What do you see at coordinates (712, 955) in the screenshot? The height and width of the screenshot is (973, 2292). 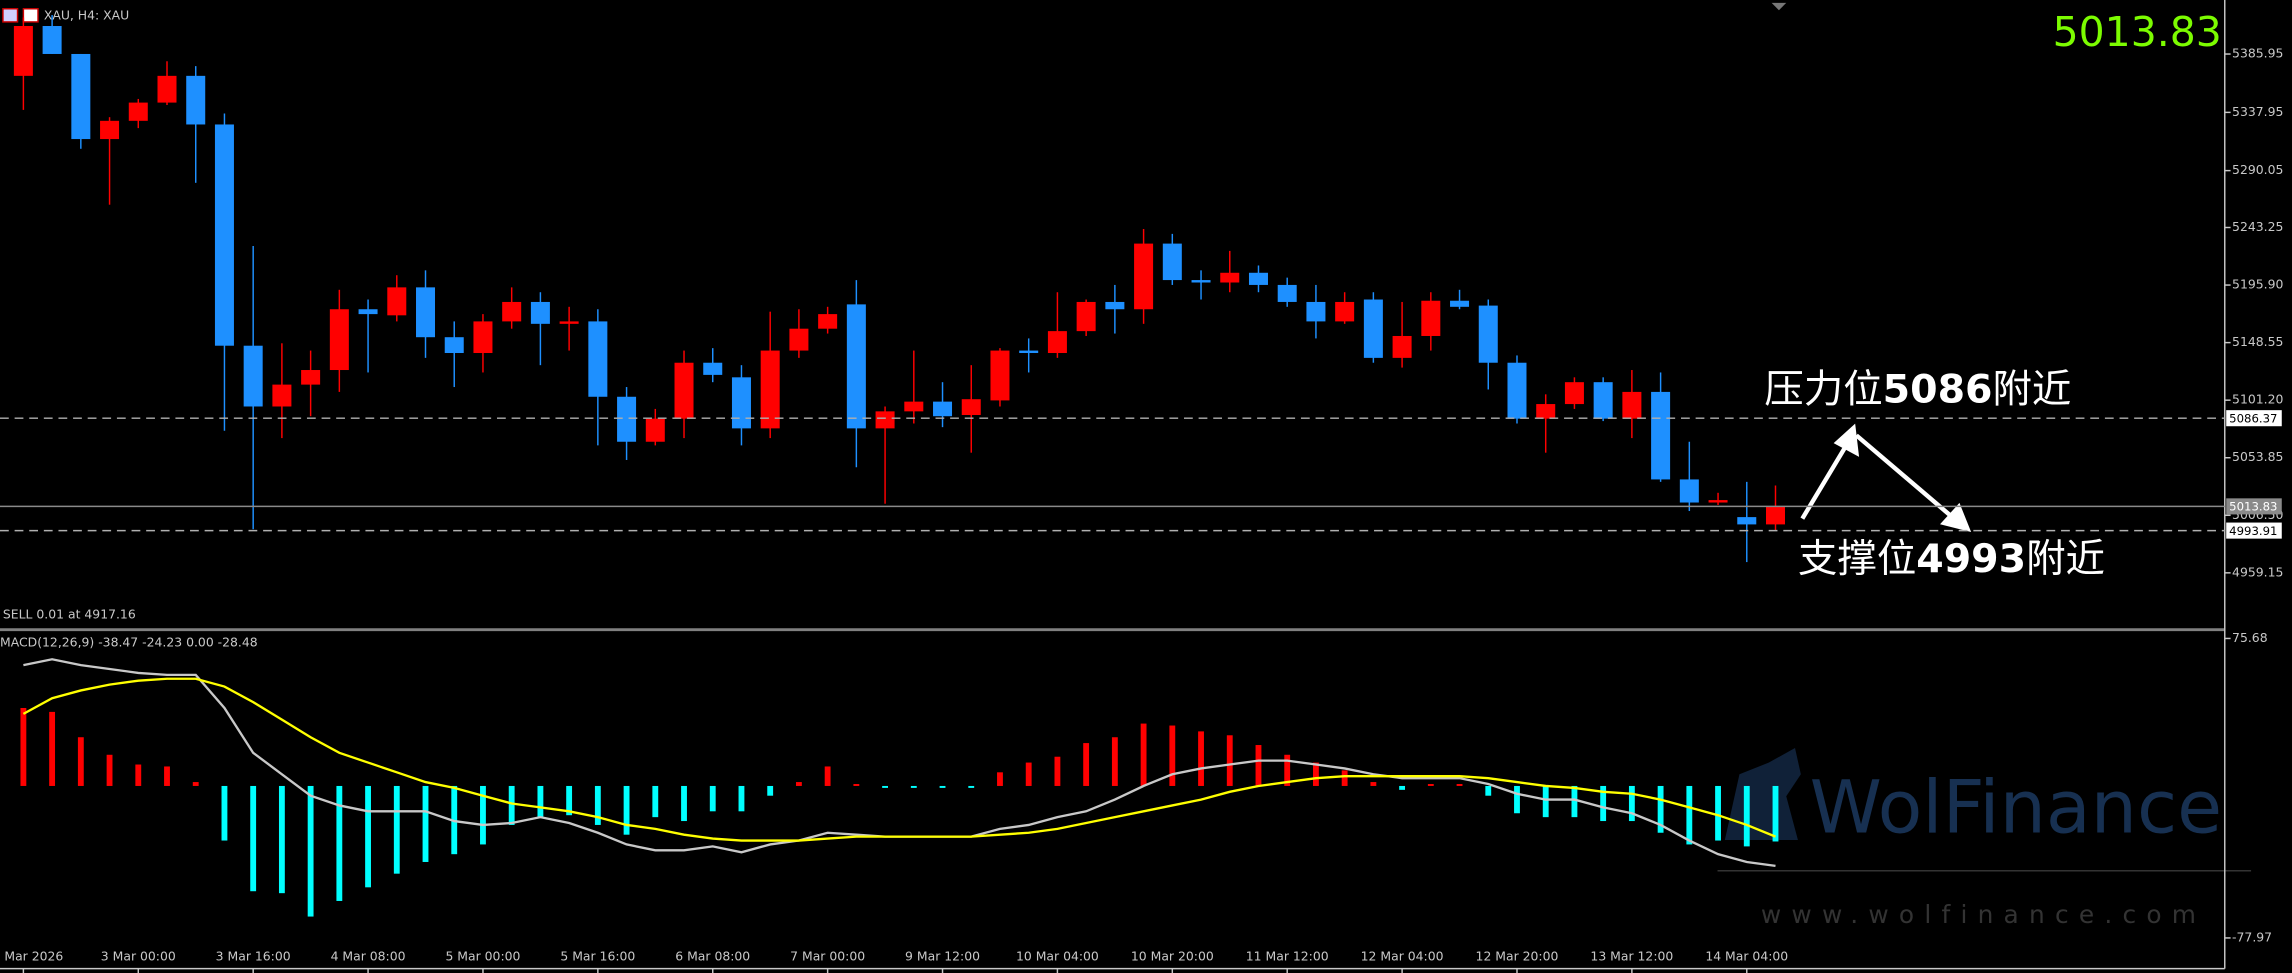 I see `x-tick-label: 6 Mar 08:00` at bounding box center [712, 955].